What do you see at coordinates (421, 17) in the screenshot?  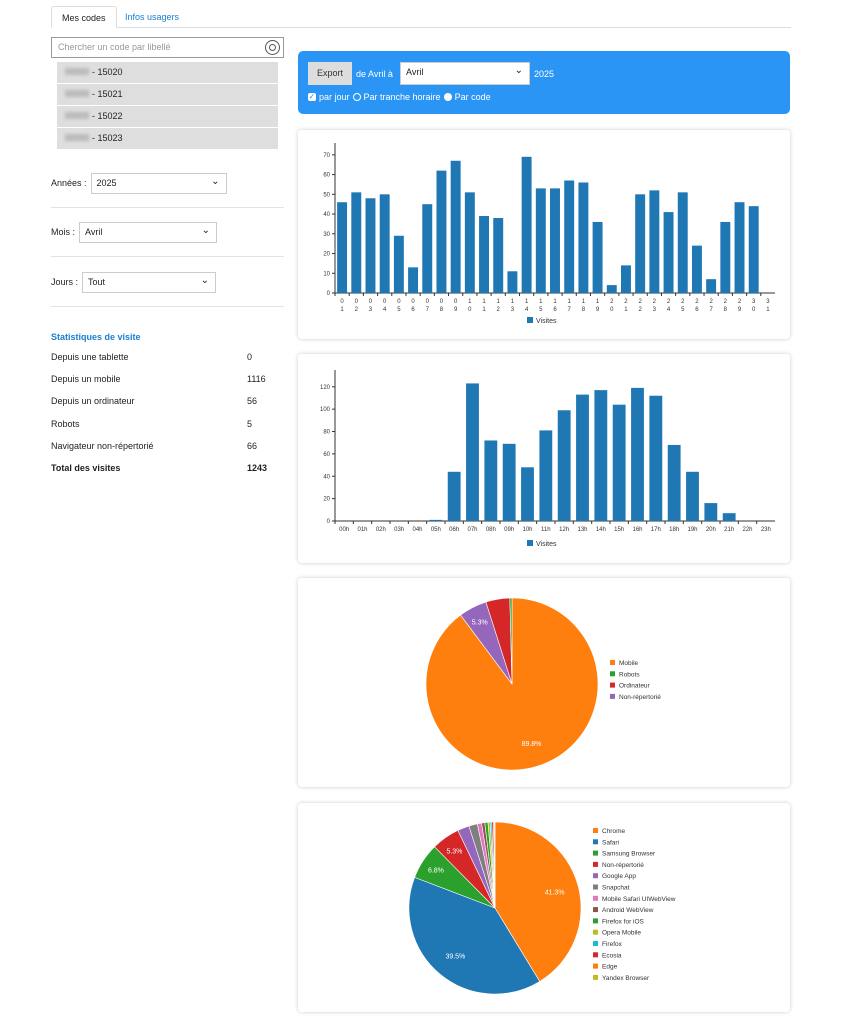 I see `tab-bar: Mes codes Infos usagers` at bounding box center [421, 17].